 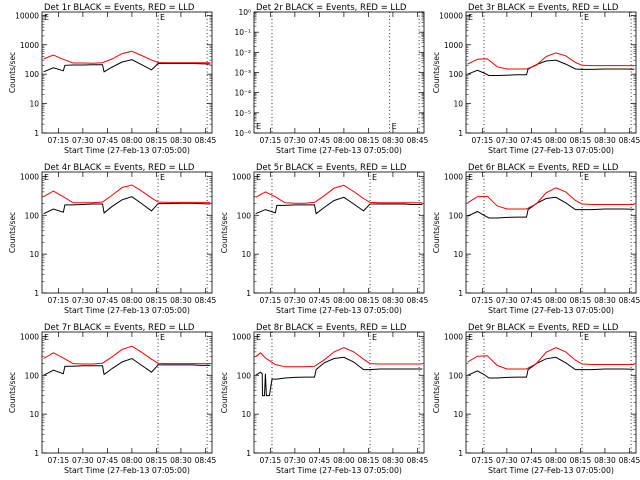 I want to click on panel-title: Det 1r BLACK = Events, RED = LLD, so click(x=119, y=8).